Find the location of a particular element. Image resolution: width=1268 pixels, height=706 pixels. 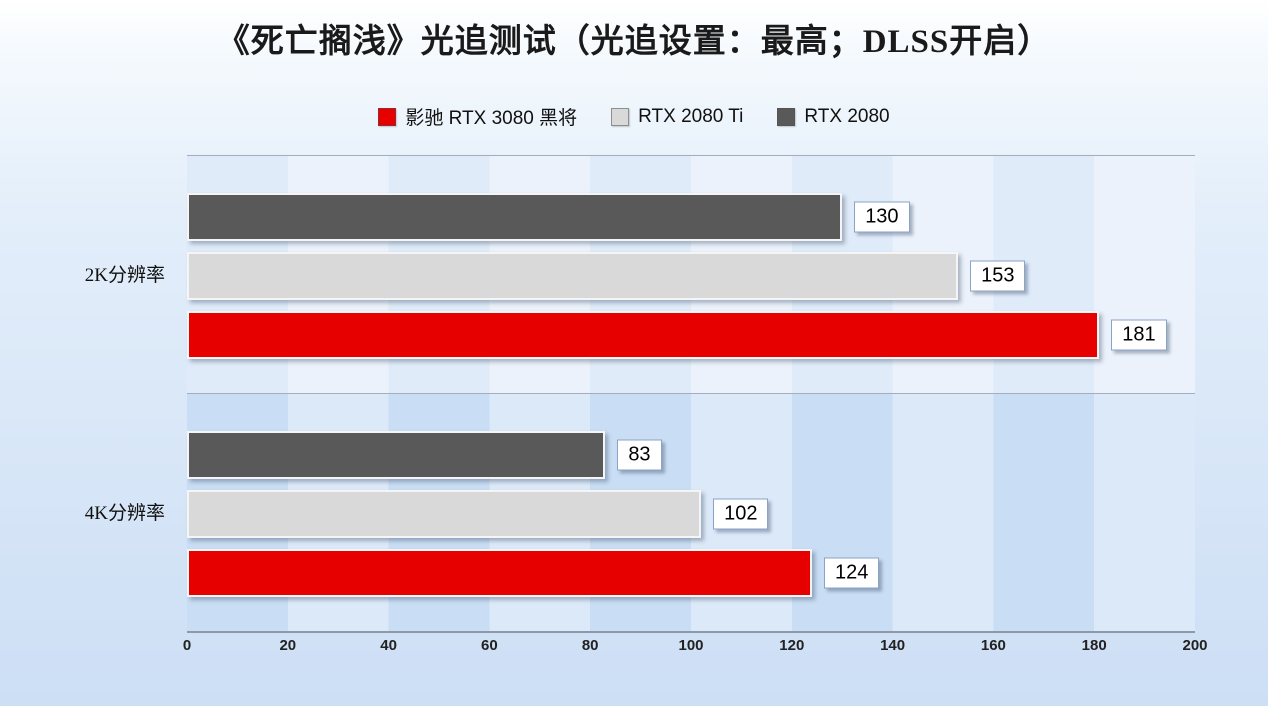

x-tick-label: 180 is located at coordinates (1094, 645).